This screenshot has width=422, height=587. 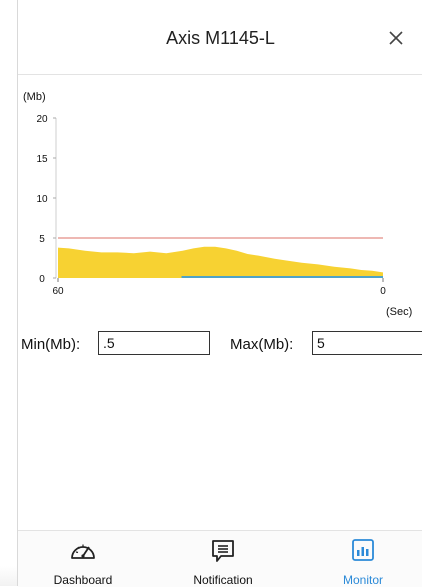 What do you see at coordinates (383, 291) in the screenshot?
I see `x-tick-label: 0` at bounding box center [383, 291].